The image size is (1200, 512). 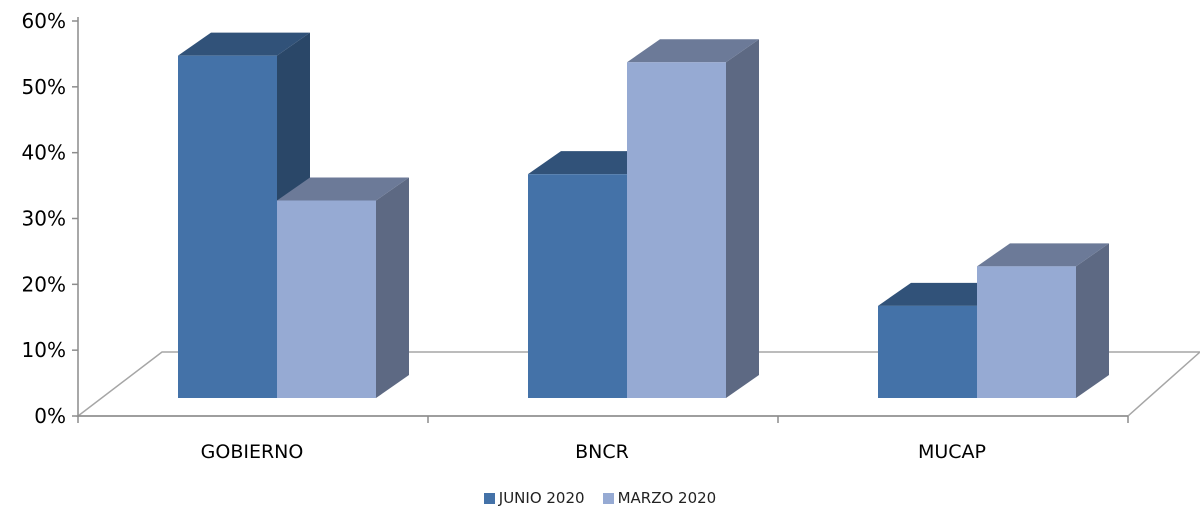 What do you see at coordinates (742, 218) in the screenshot?
I see `bar-side-bncr-marzo` at bounding box center [742, 218].